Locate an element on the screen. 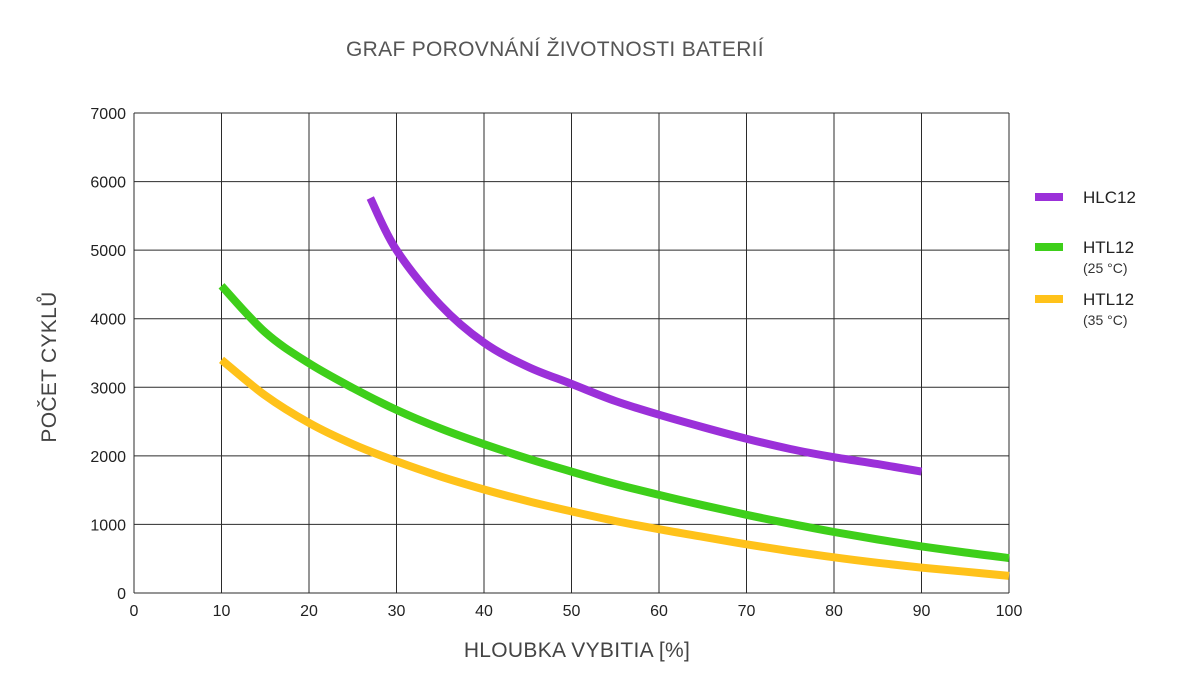  x-tick-label: 10 is located at coordinates (222, 611).